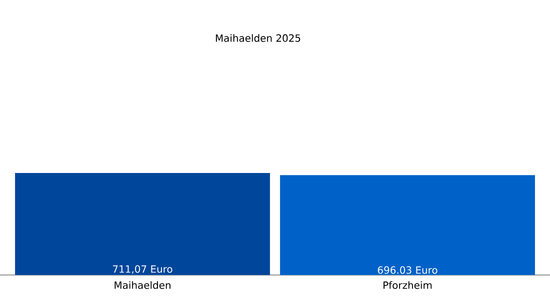 The height and width of the screenshot is (300, 550). I want to click on chart-title: Maihaelden 2025, so click(258, 38).